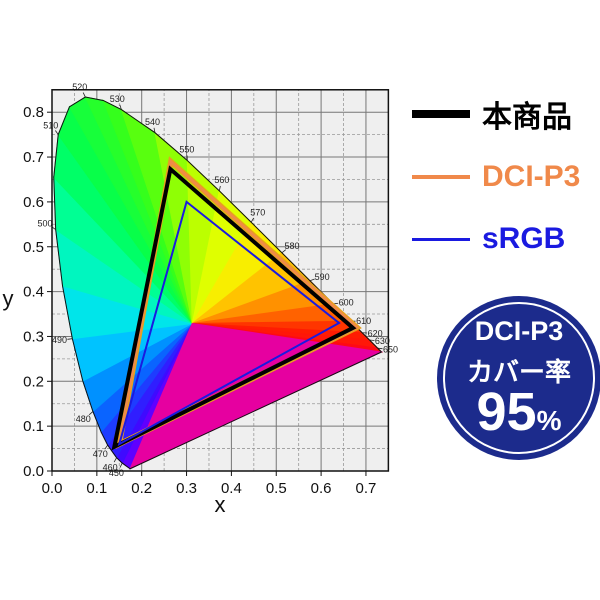  I want to click on legend-item-dcip3: DCI-P3, so click(496, 177).